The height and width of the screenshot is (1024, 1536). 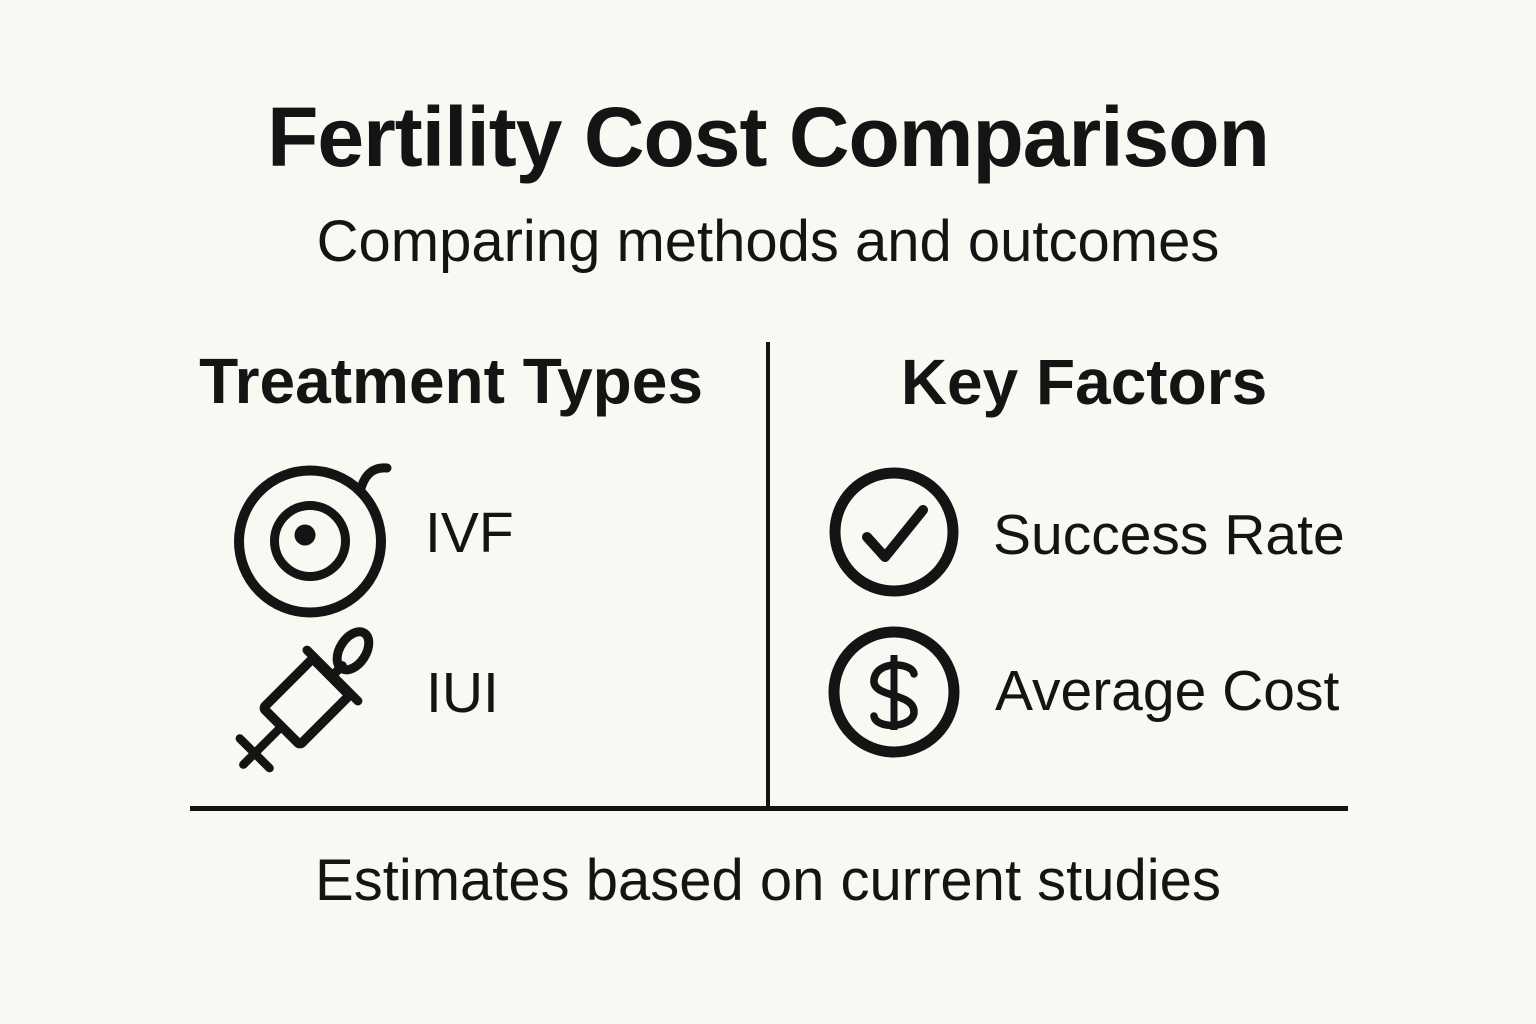 What do you see at coordinates (451, 381) in the screenshot?
I see `left-column-heading: Treatment Types` at bounding box center [451, 381].